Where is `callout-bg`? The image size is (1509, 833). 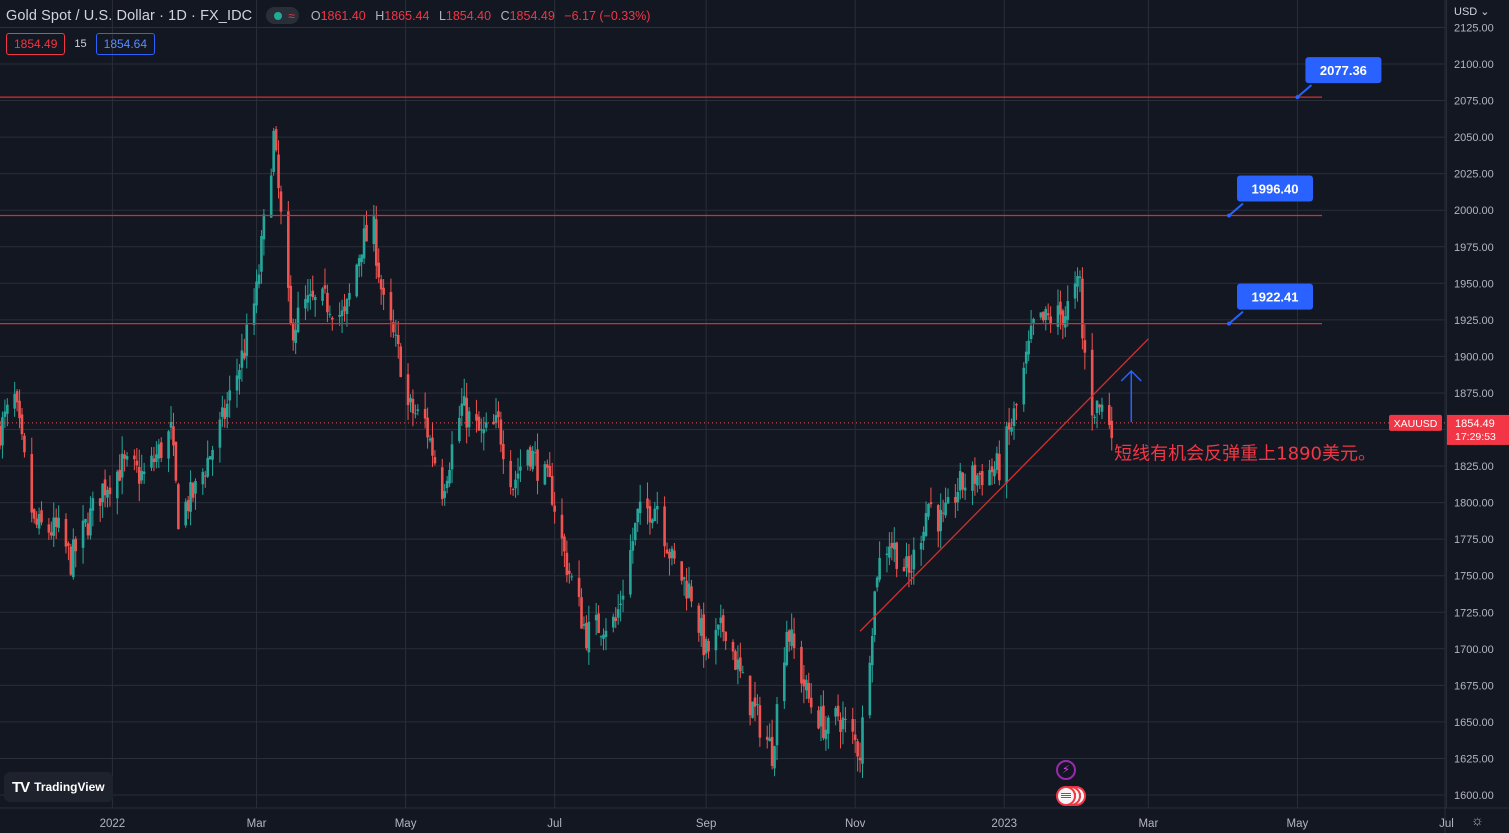
callout-bg is located at coordinates (1275, 296).